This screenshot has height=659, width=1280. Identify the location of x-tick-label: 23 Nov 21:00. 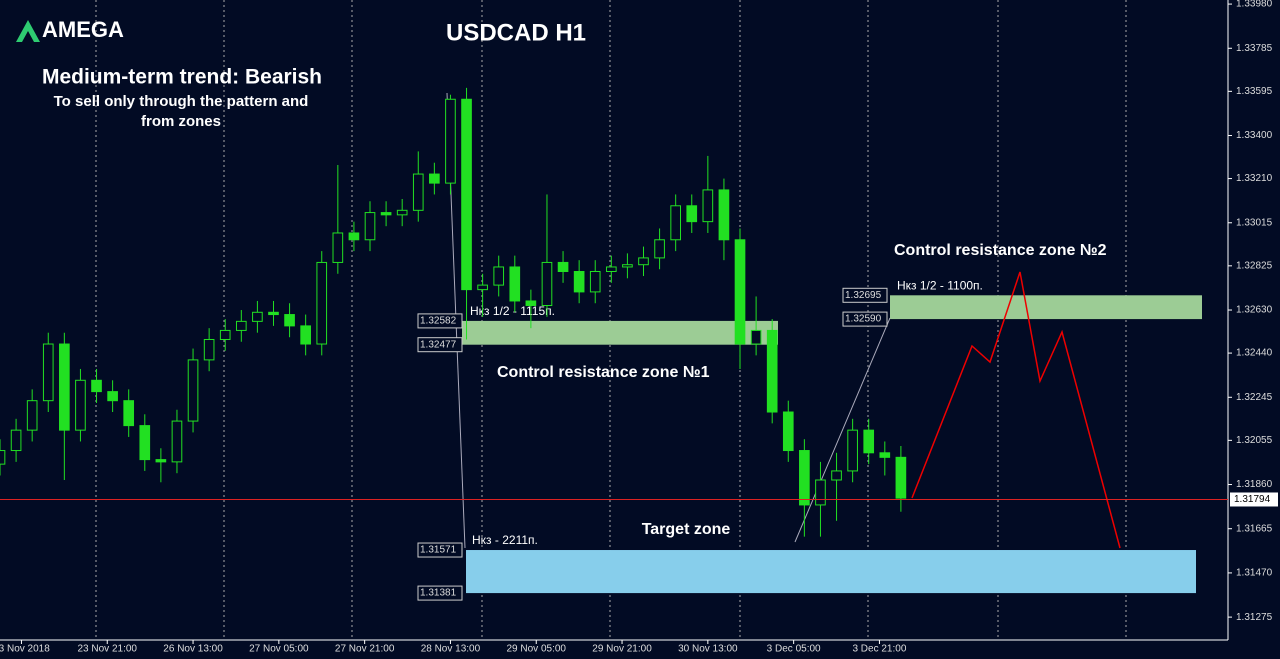
(107, 649).